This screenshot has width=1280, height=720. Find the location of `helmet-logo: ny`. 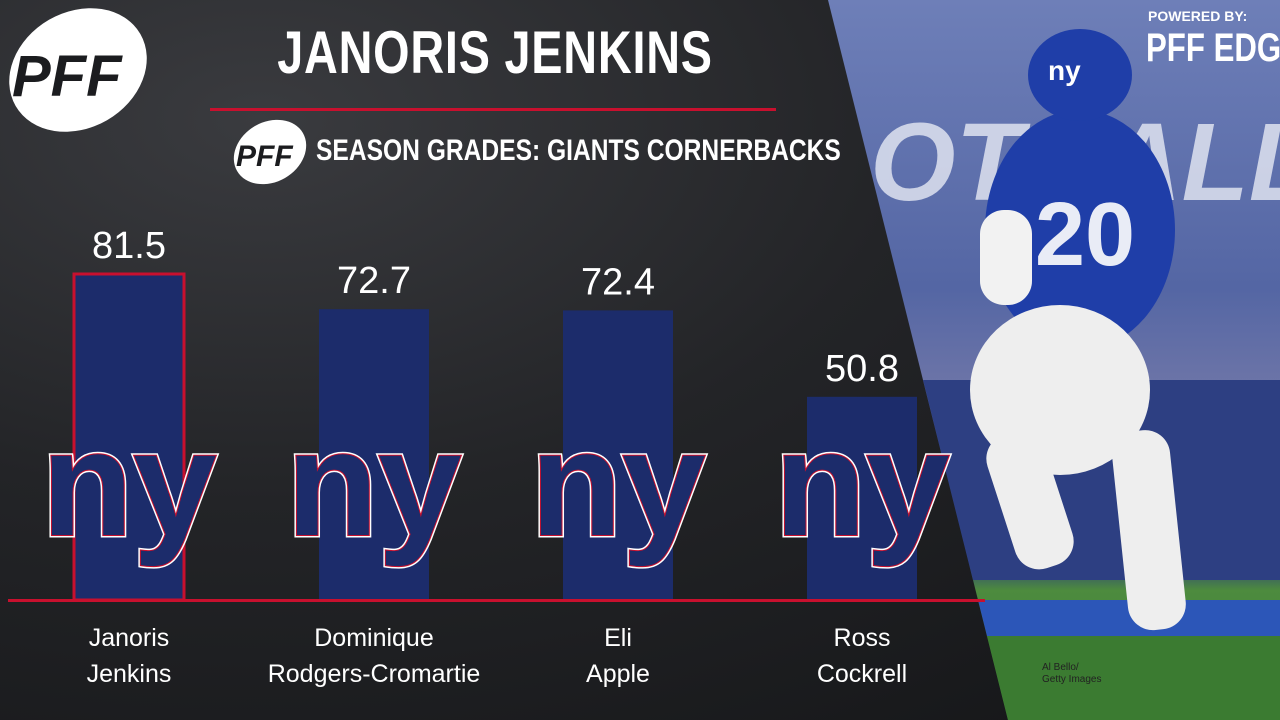

helmet-logo: ny is located at coordinates (1064, 70).